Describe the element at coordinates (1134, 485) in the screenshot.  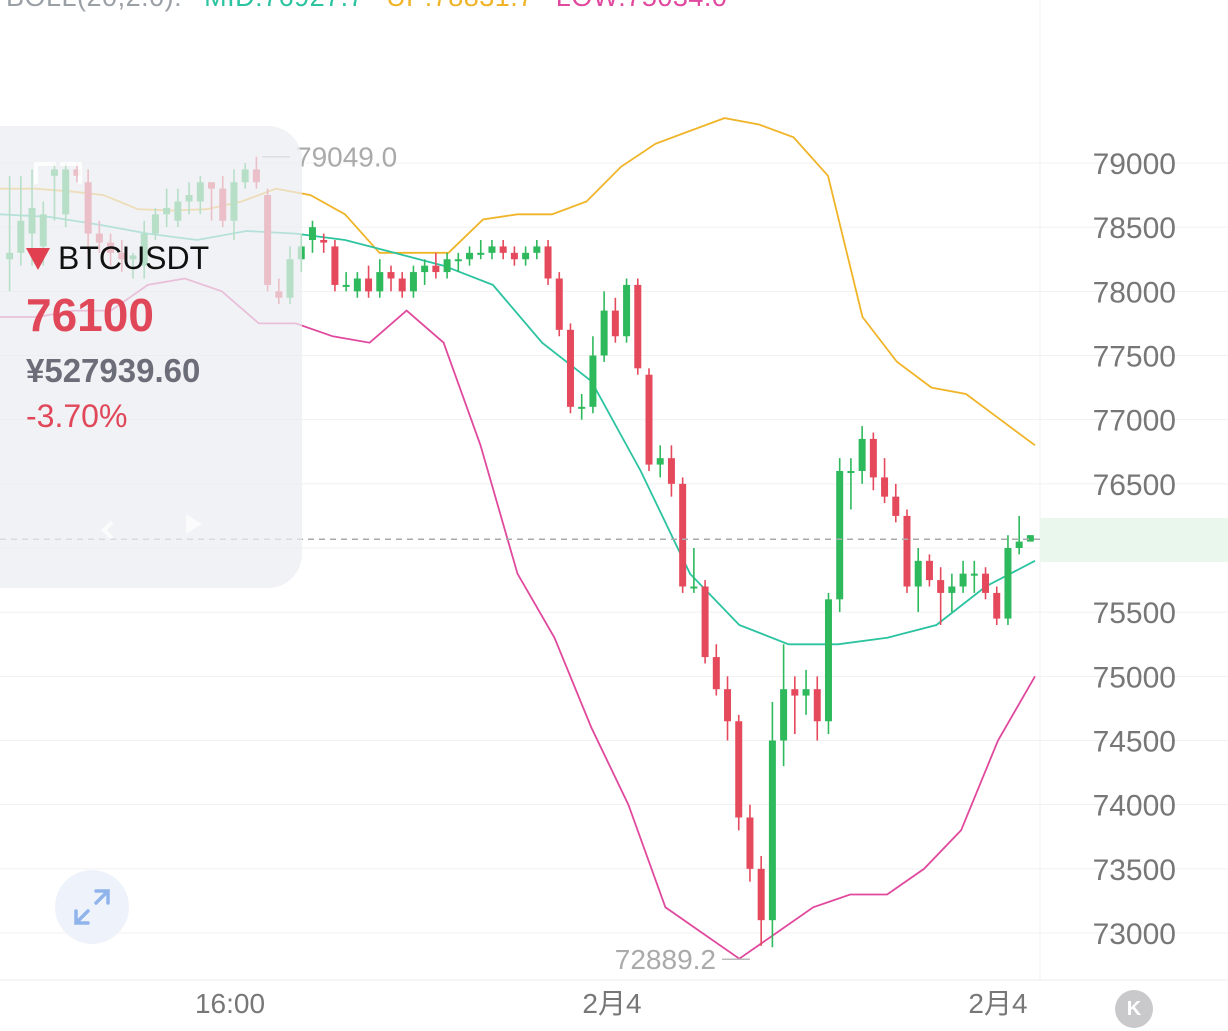
I see `y-tick-label: 76500` at that location.